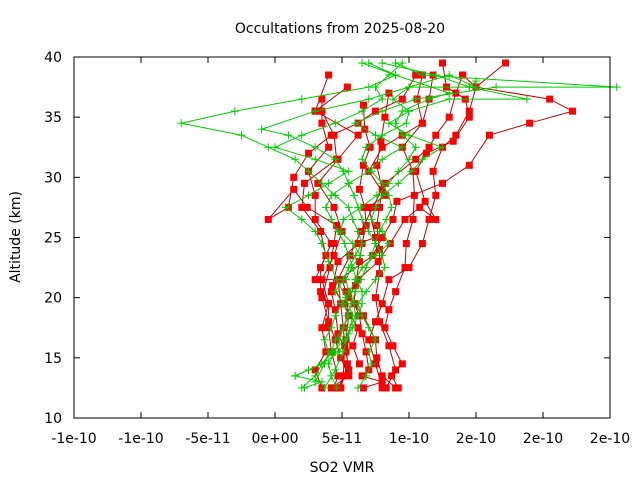  I want to click on x-tick-label: 0e+00, so click(274, 439).